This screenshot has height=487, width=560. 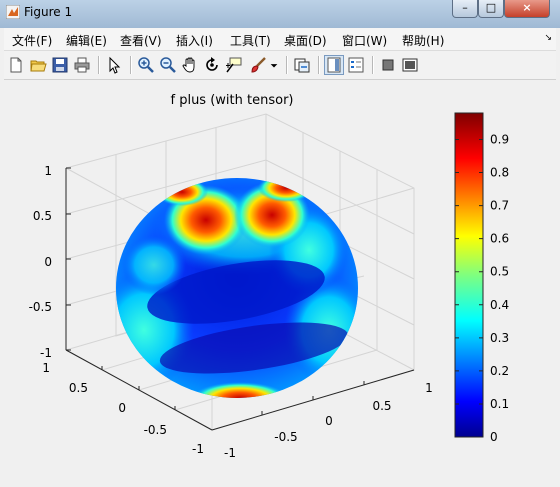 What do you see at coordinates (499, 338) in the screenshot?
I see `colorbar-tick-label: 0.3` at bounding box center [499, 338].